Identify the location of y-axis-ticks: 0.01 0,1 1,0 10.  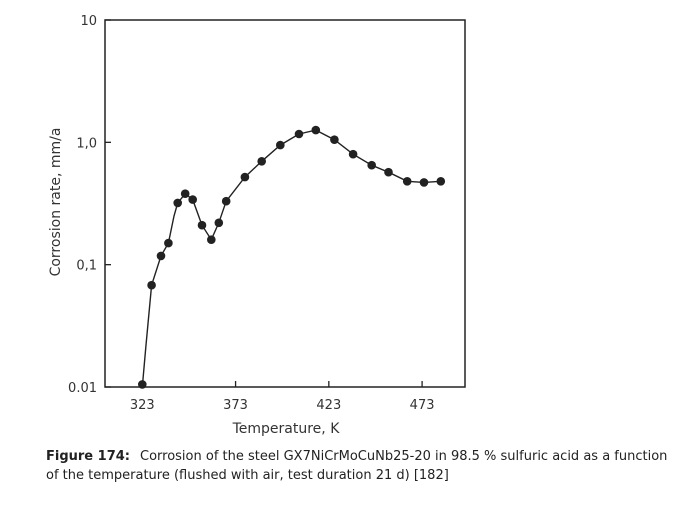
(89, 205).